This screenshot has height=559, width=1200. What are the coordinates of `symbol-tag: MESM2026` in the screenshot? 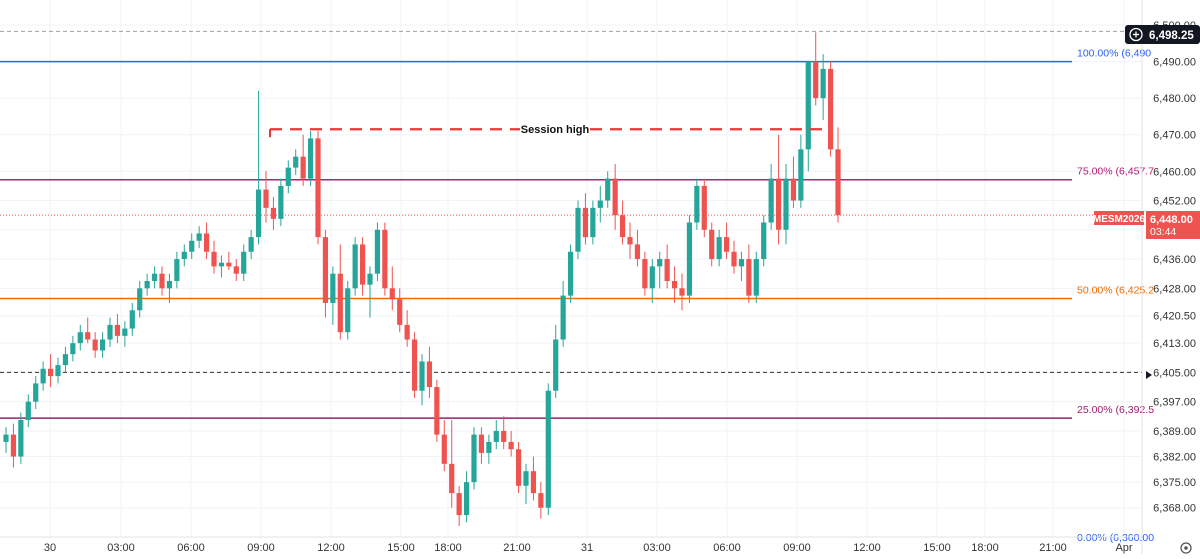 It's located at (1119, 219).